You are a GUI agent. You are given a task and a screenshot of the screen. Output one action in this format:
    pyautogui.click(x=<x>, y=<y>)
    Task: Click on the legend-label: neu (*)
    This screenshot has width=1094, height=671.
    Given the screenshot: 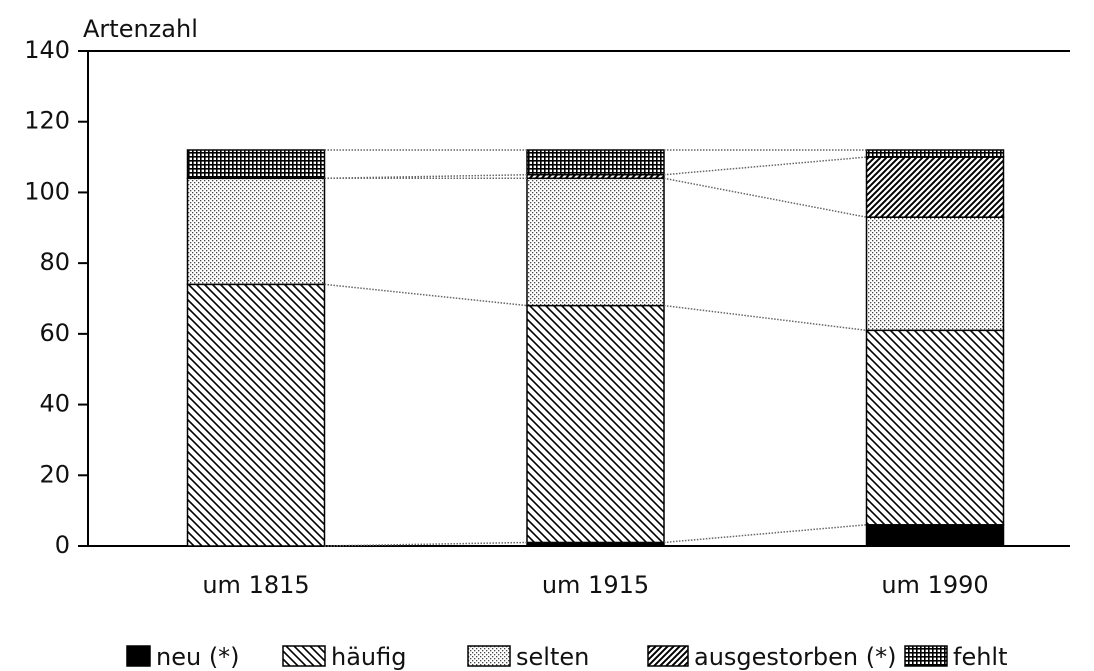 What is the action you would take?
    pyautogui.click(x=198, y=657)
    